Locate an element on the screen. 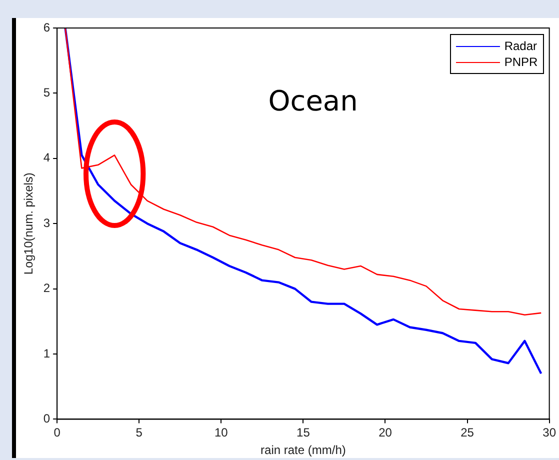  x-tick-label: 25 is located at coordinates (467, 433).